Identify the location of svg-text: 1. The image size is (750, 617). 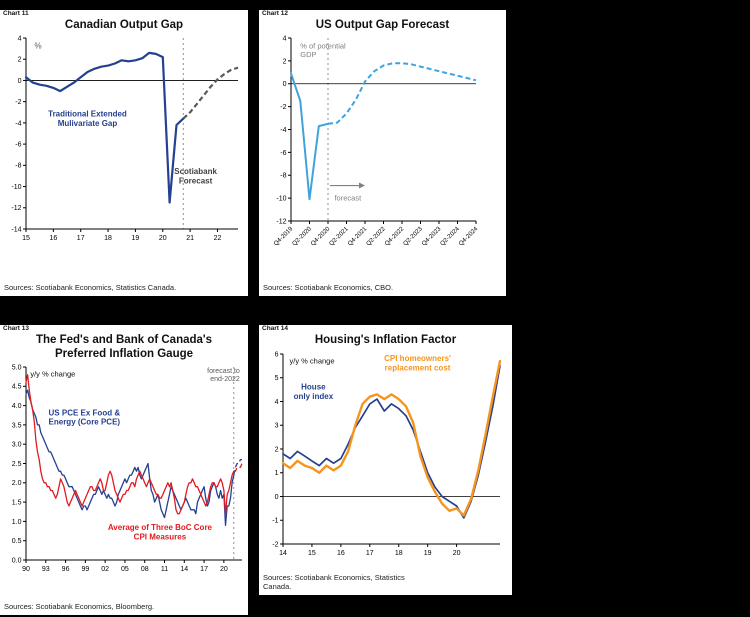
(277, 473).